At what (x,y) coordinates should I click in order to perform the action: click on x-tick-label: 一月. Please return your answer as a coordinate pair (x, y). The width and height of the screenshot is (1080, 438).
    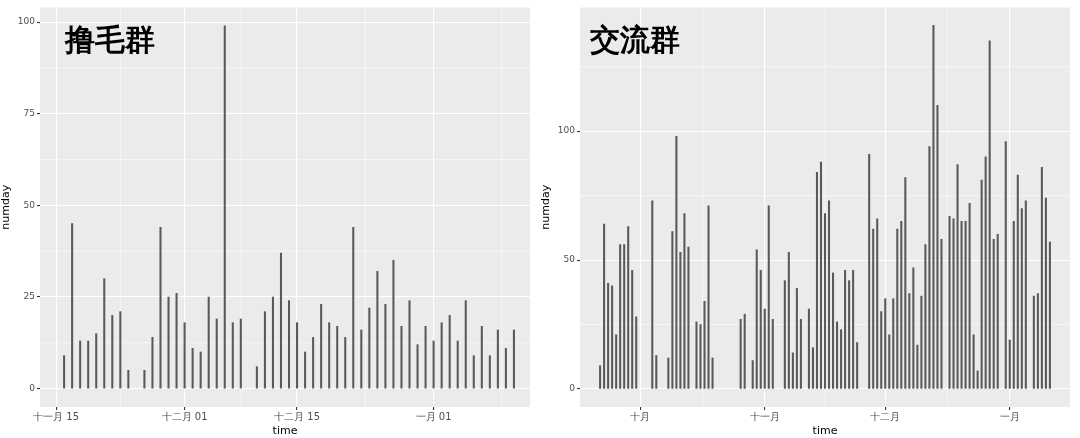
    Looking at the image, I should click on (1009, 416).